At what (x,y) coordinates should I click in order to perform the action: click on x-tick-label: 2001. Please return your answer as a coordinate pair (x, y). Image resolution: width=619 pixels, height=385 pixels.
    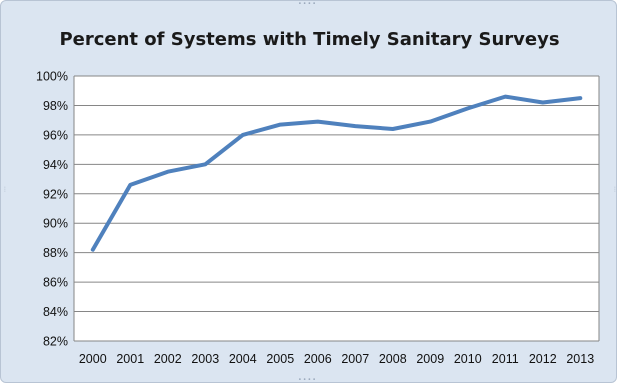
    Looking at the image, I should click on (130, 359).